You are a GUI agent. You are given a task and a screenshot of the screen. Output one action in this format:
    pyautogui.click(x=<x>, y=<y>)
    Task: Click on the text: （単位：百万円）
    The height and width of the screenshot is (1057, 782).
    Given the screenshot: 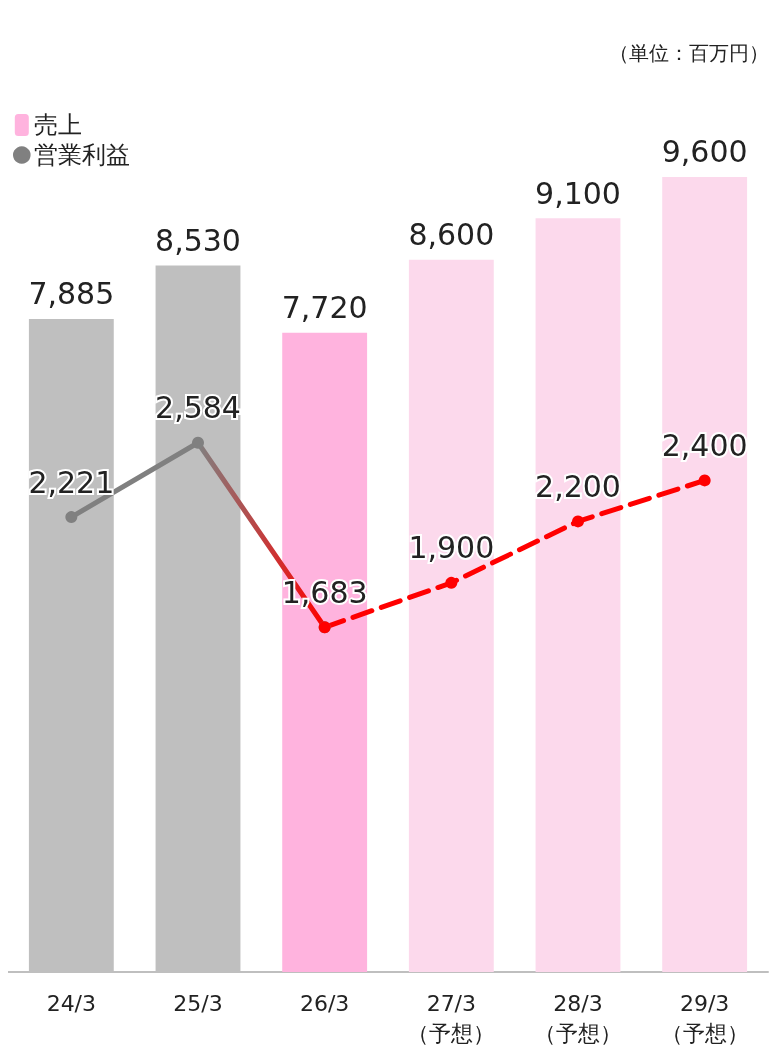 What is the action you would take?
    pyautogui.click(x=689, y=53)
    